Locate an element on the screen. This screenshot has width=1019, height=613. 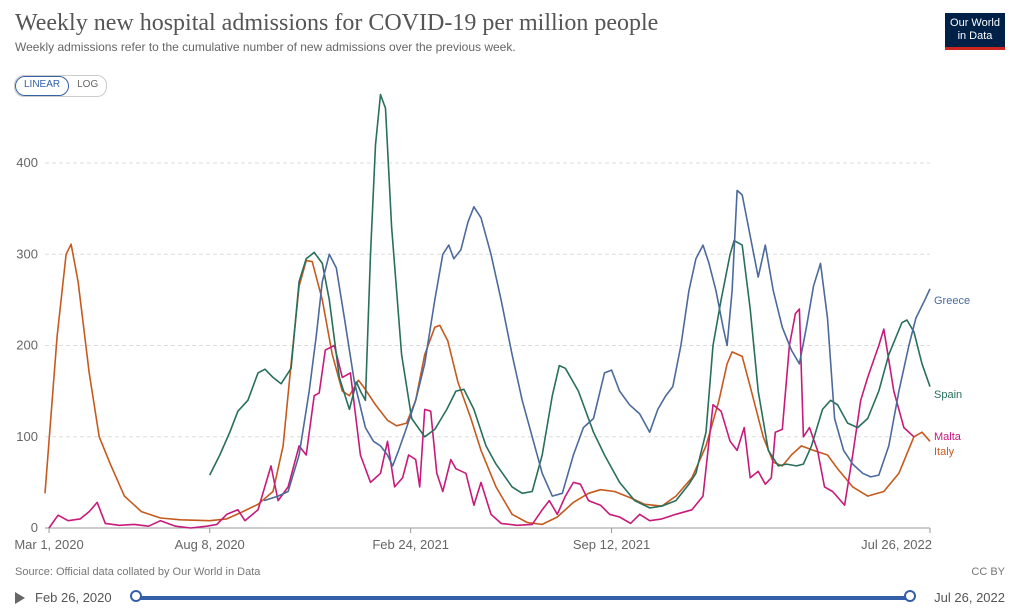
scale-toggle: LINEAR LOG is located at coordinates (61, 86).